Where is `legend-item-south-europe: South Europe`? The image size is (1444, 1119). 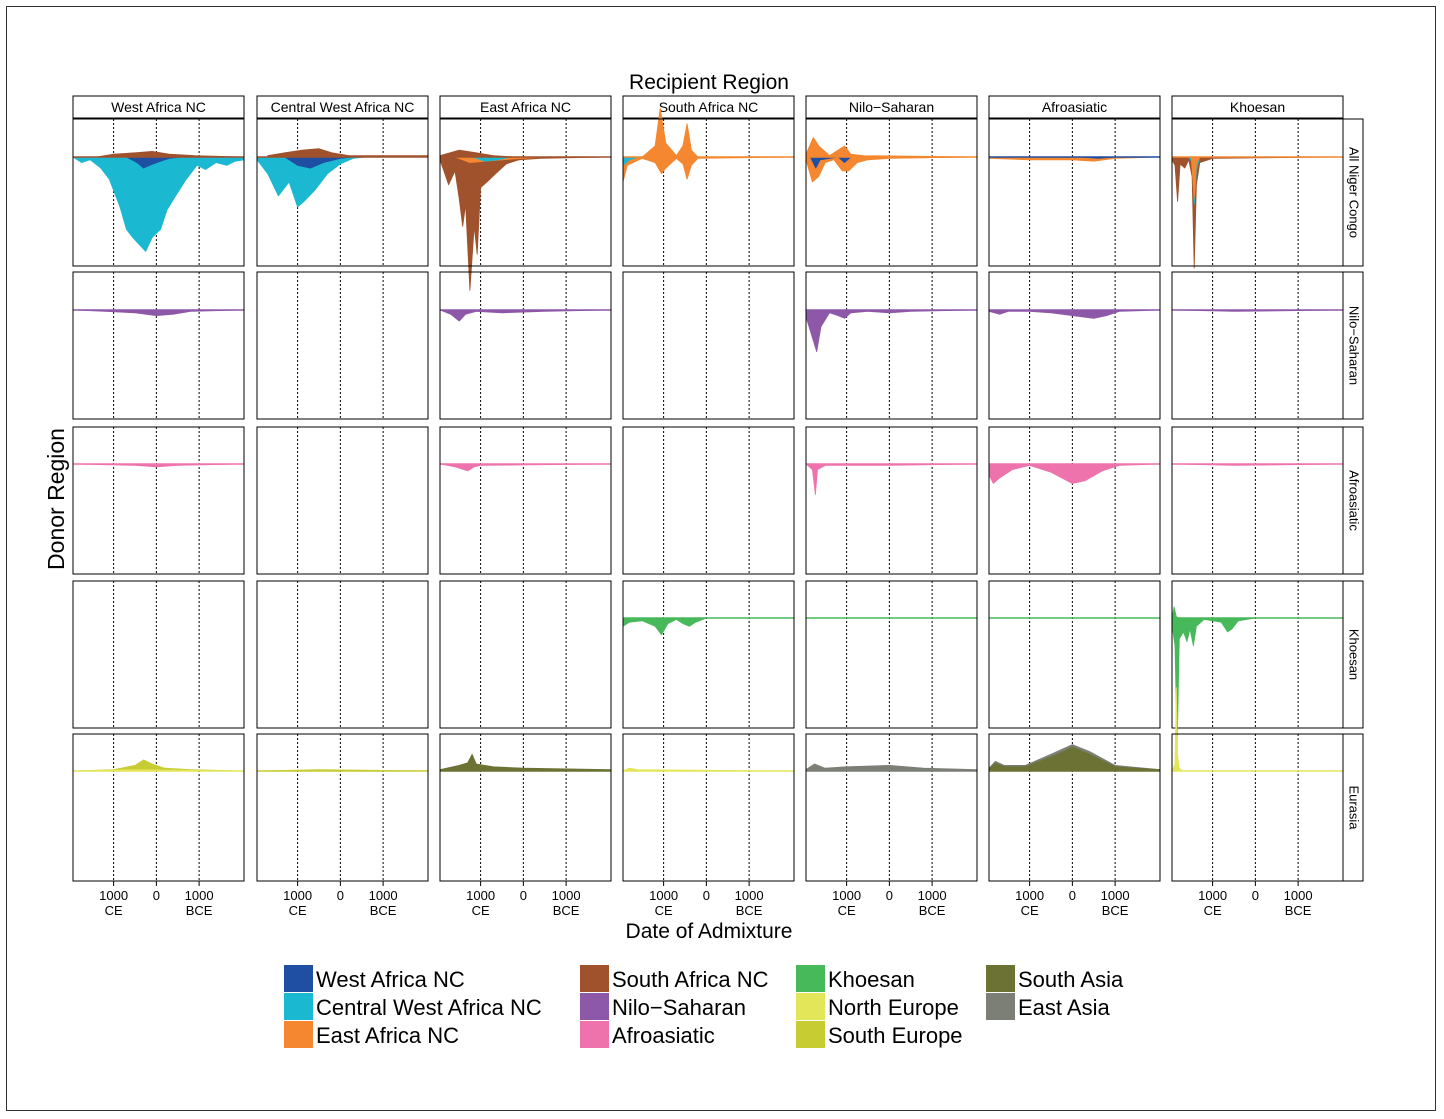 legend-item-south-europe: South Europe is located at coordinates (879, 1034).